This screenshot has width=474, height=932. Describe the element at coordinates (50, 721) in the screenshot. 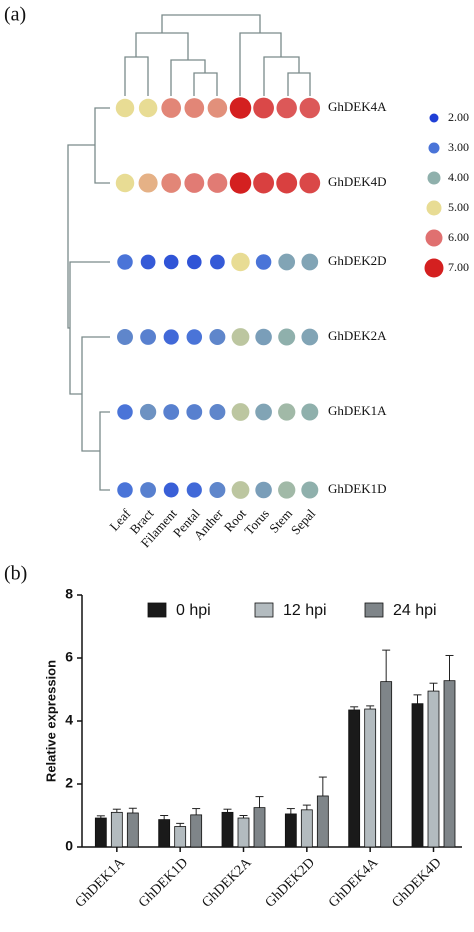

I see `y-axis-label: Relative expression` at that location.